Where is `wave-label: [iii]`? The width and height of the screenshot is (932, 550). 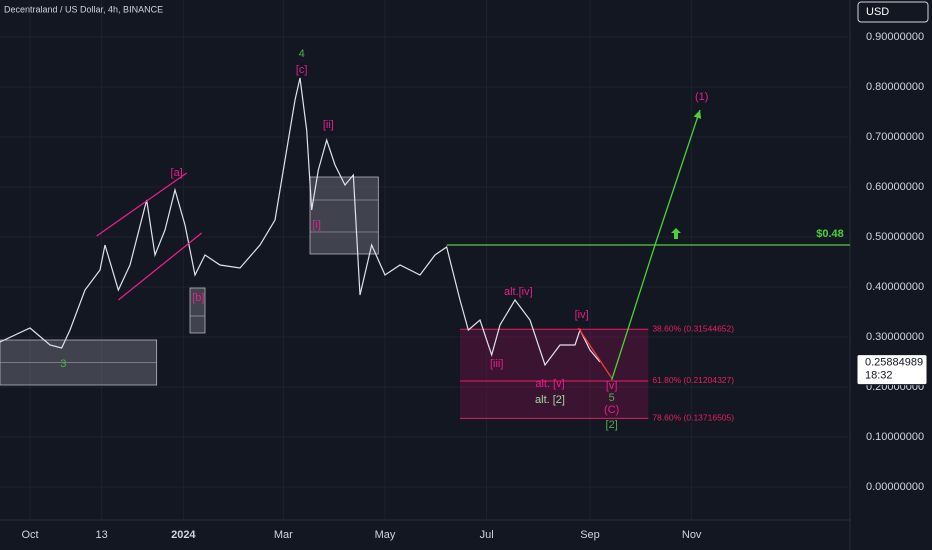 wave-label: [iii] is located at coordinates (496, 364).